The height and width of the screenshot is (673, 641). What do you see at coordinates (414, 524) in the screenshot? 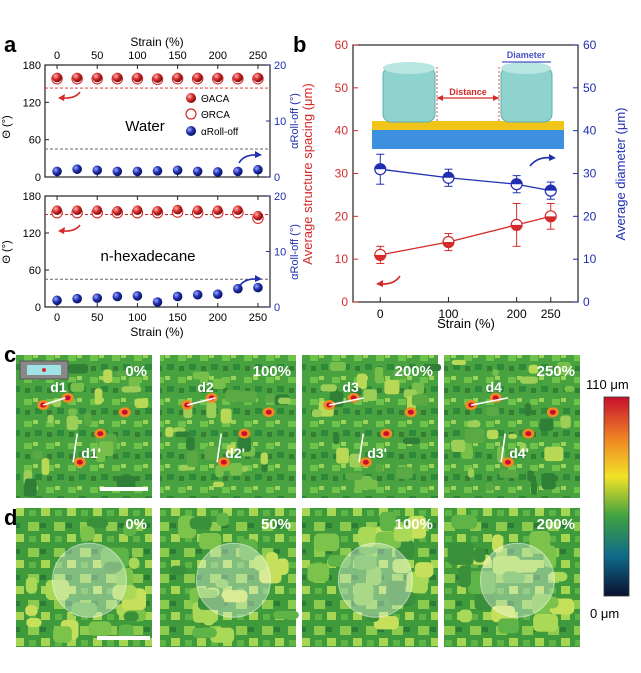
I see `strain-label: 100%` at bounding box center [414, 524].